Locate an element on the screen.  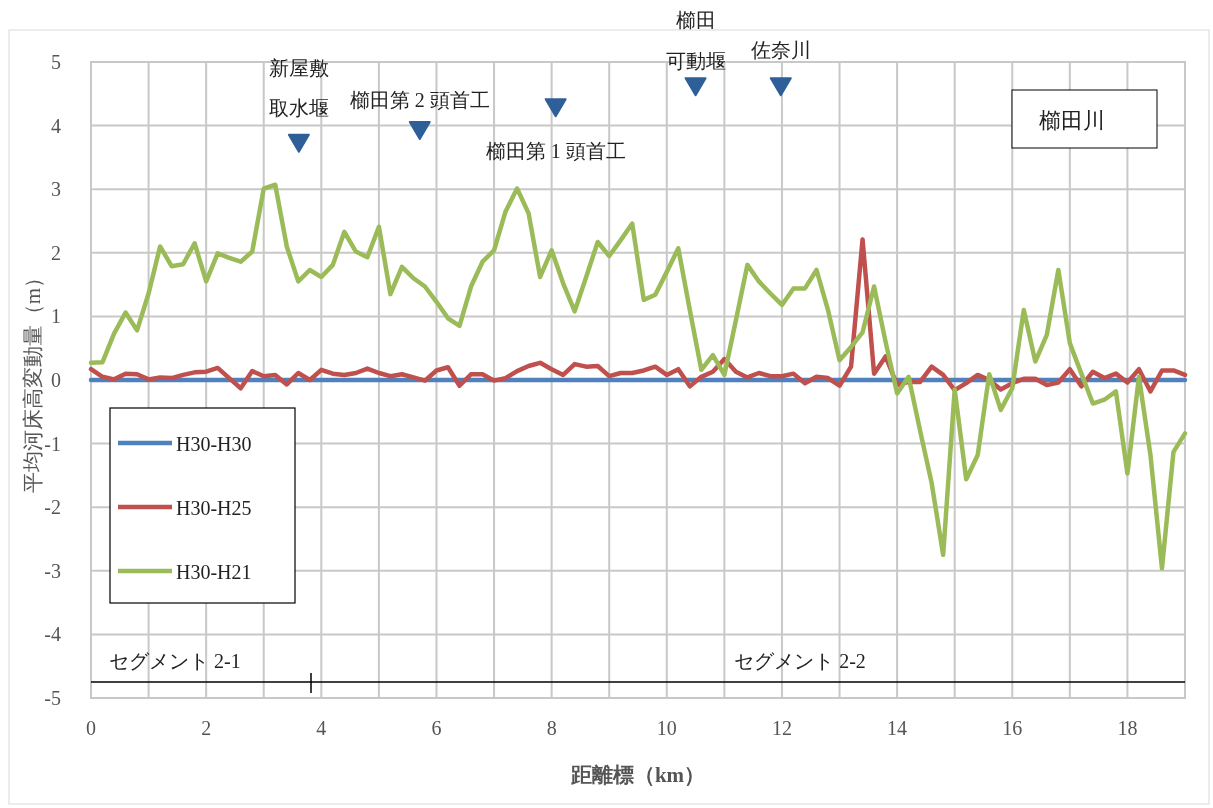
y-tick-label: -1 is located at coordinates (52, 443).